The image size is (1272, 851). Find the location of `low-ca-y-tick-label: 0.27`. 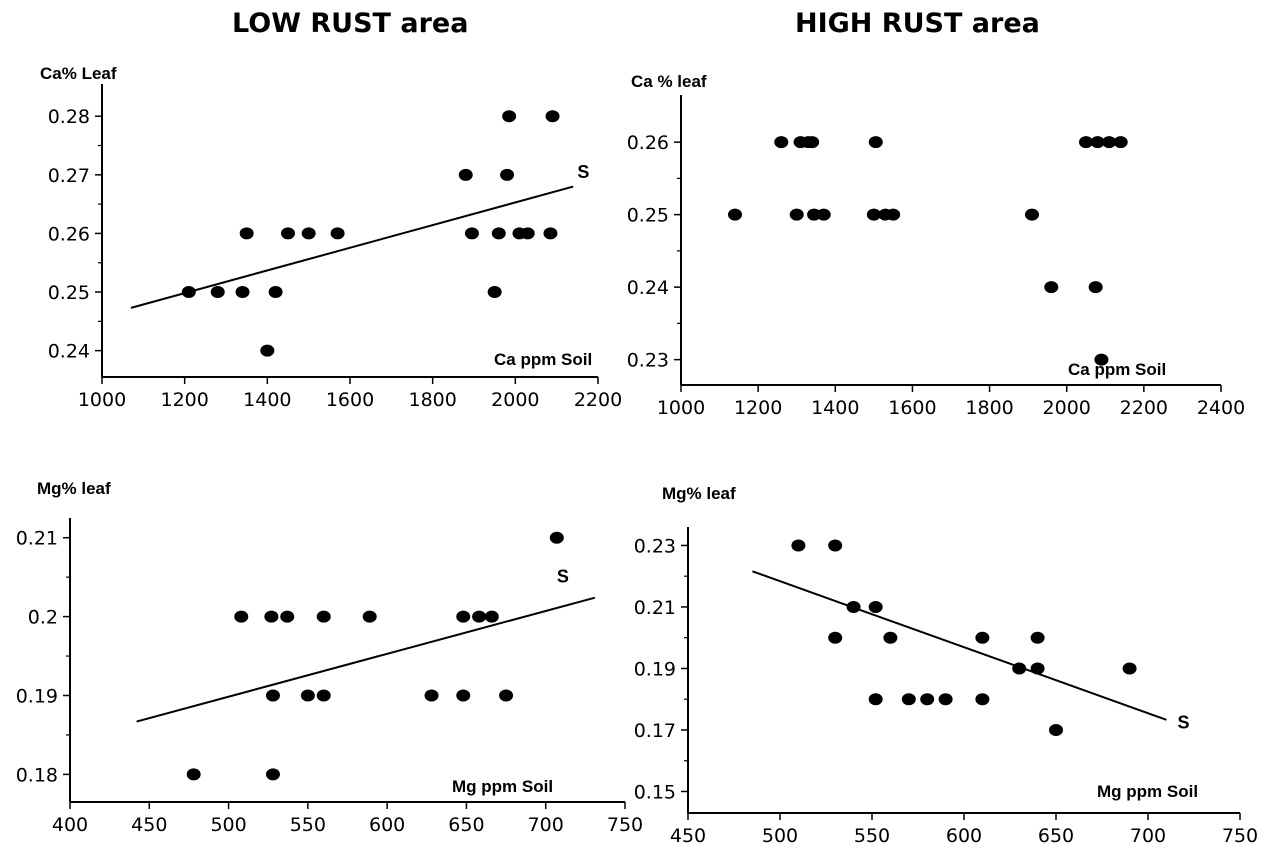

low-ca-y-tick-label: 0.27 is located at coordinates (69, 176).